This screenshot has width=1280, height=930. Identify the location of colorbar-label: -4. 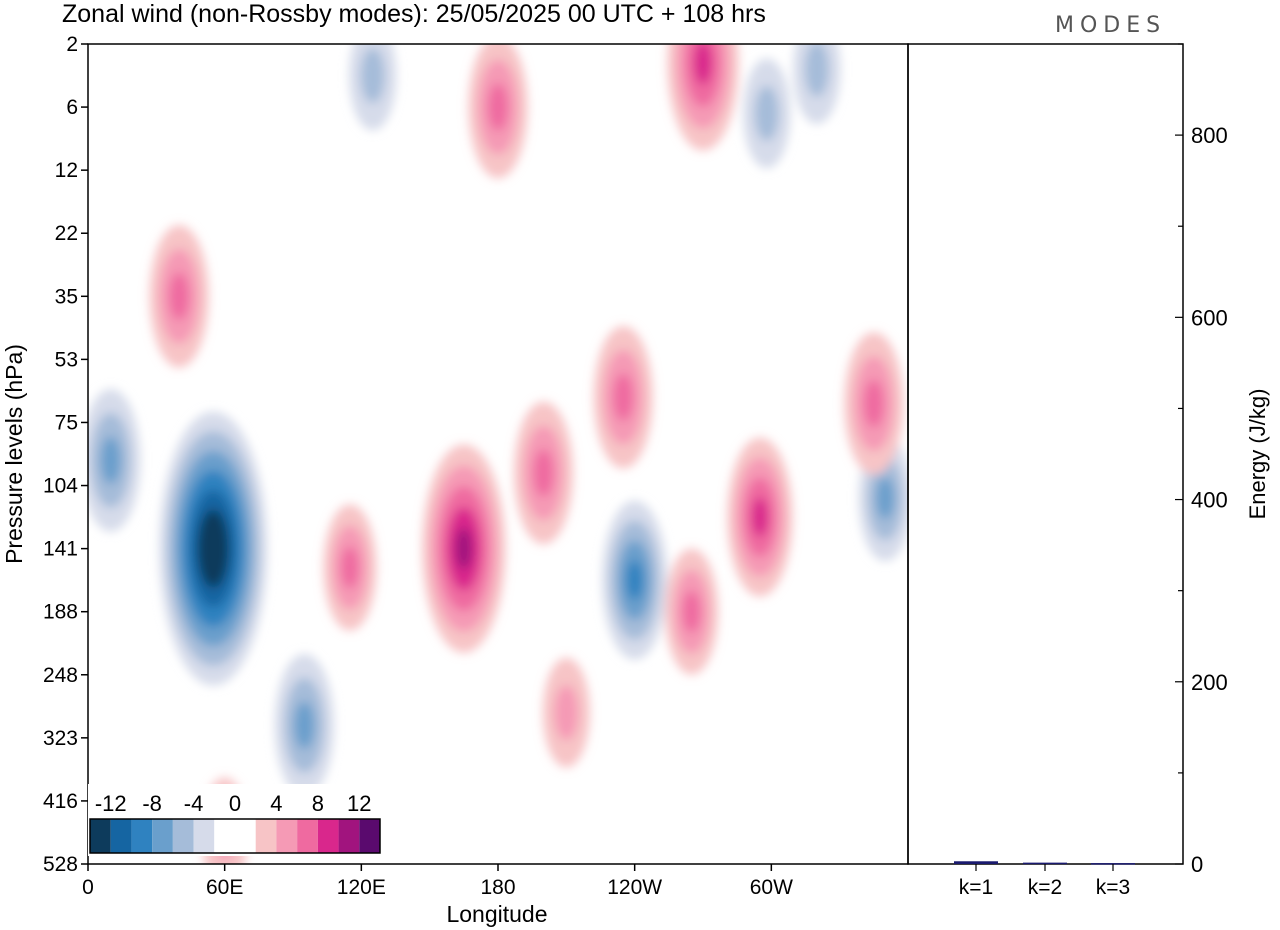
(194, 803).